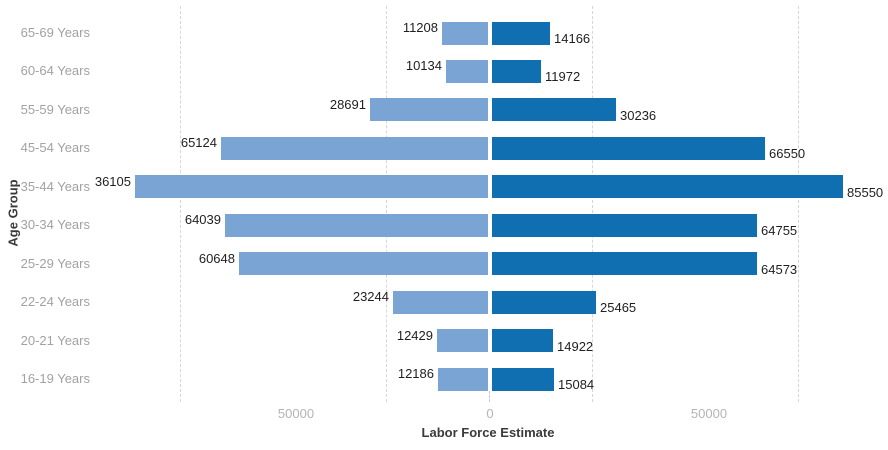  Describe the element at coordinates (618, 307) in the screenshot. I see `bar-right-label: 25465` at that location.